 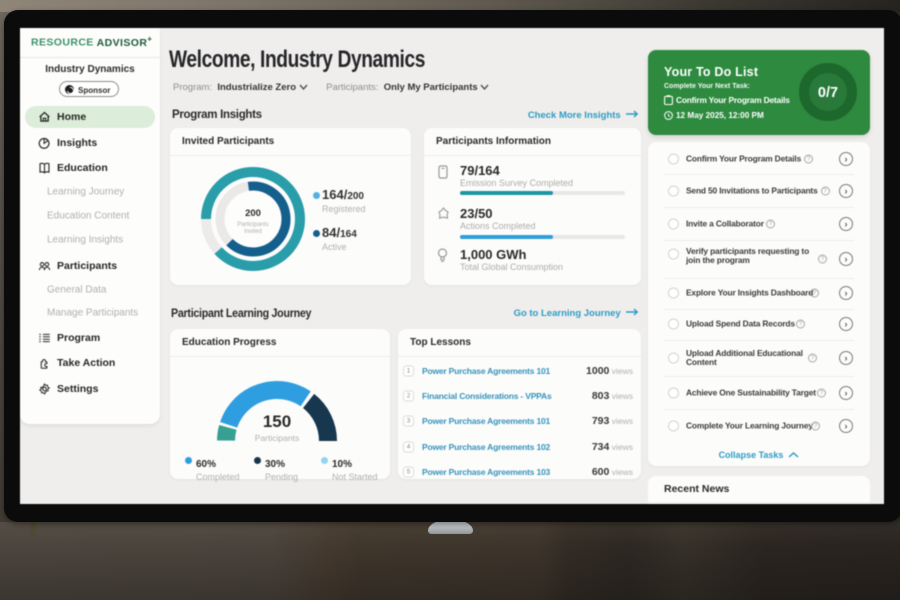 I want to click on svg-text: 200, so click(x=253, y=213).